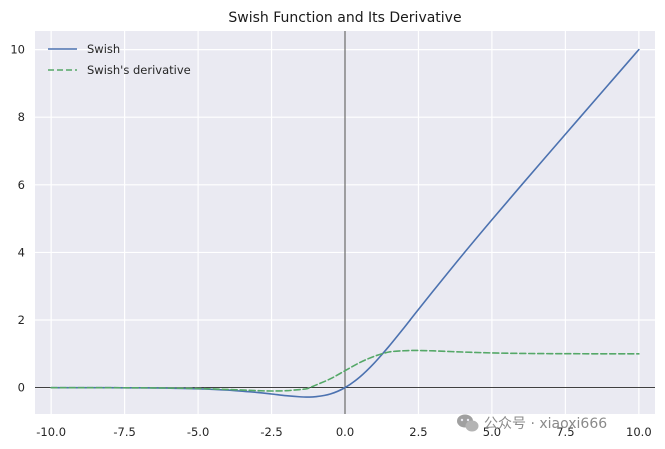 Image resolution: width=665 pixels, height=449 pixels. I want to click on series-line-swish-derivative, so click(345, 370).